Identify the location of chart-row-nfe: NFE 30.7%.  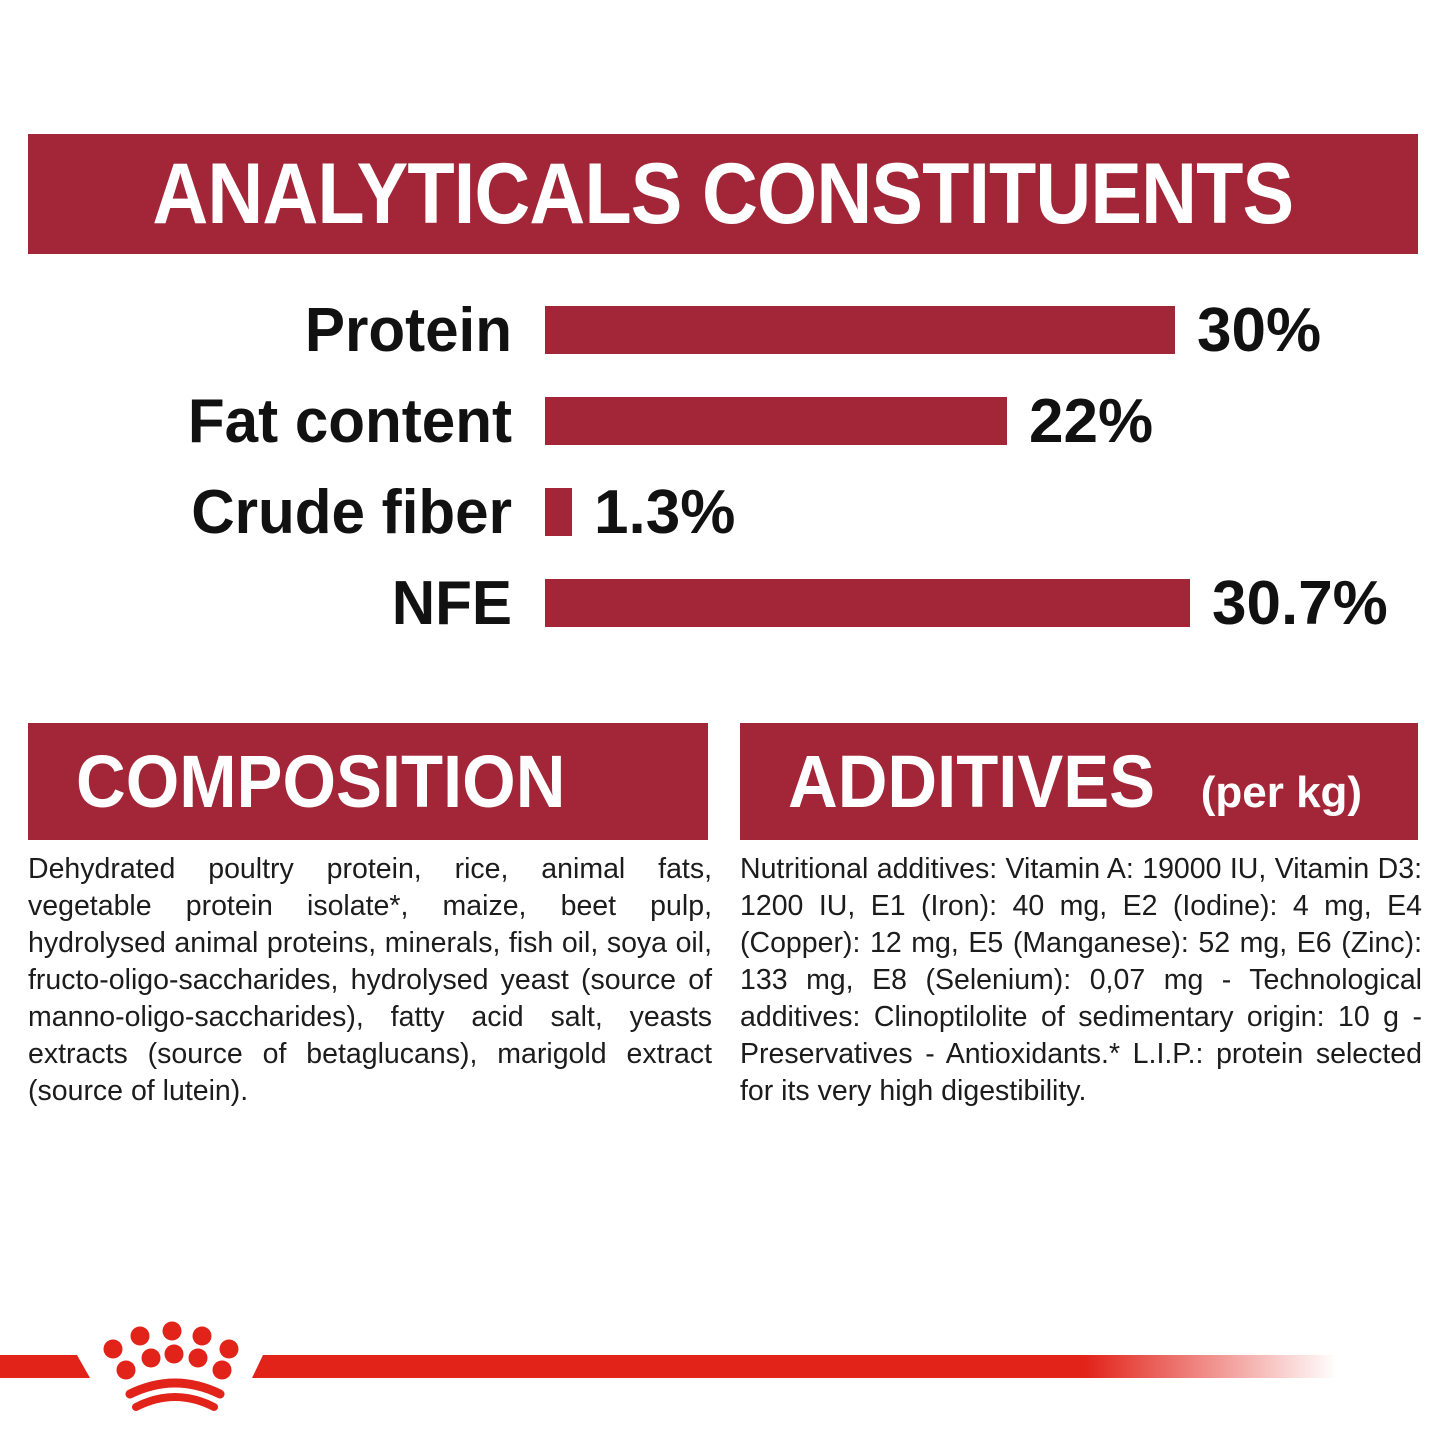
(740, 603).